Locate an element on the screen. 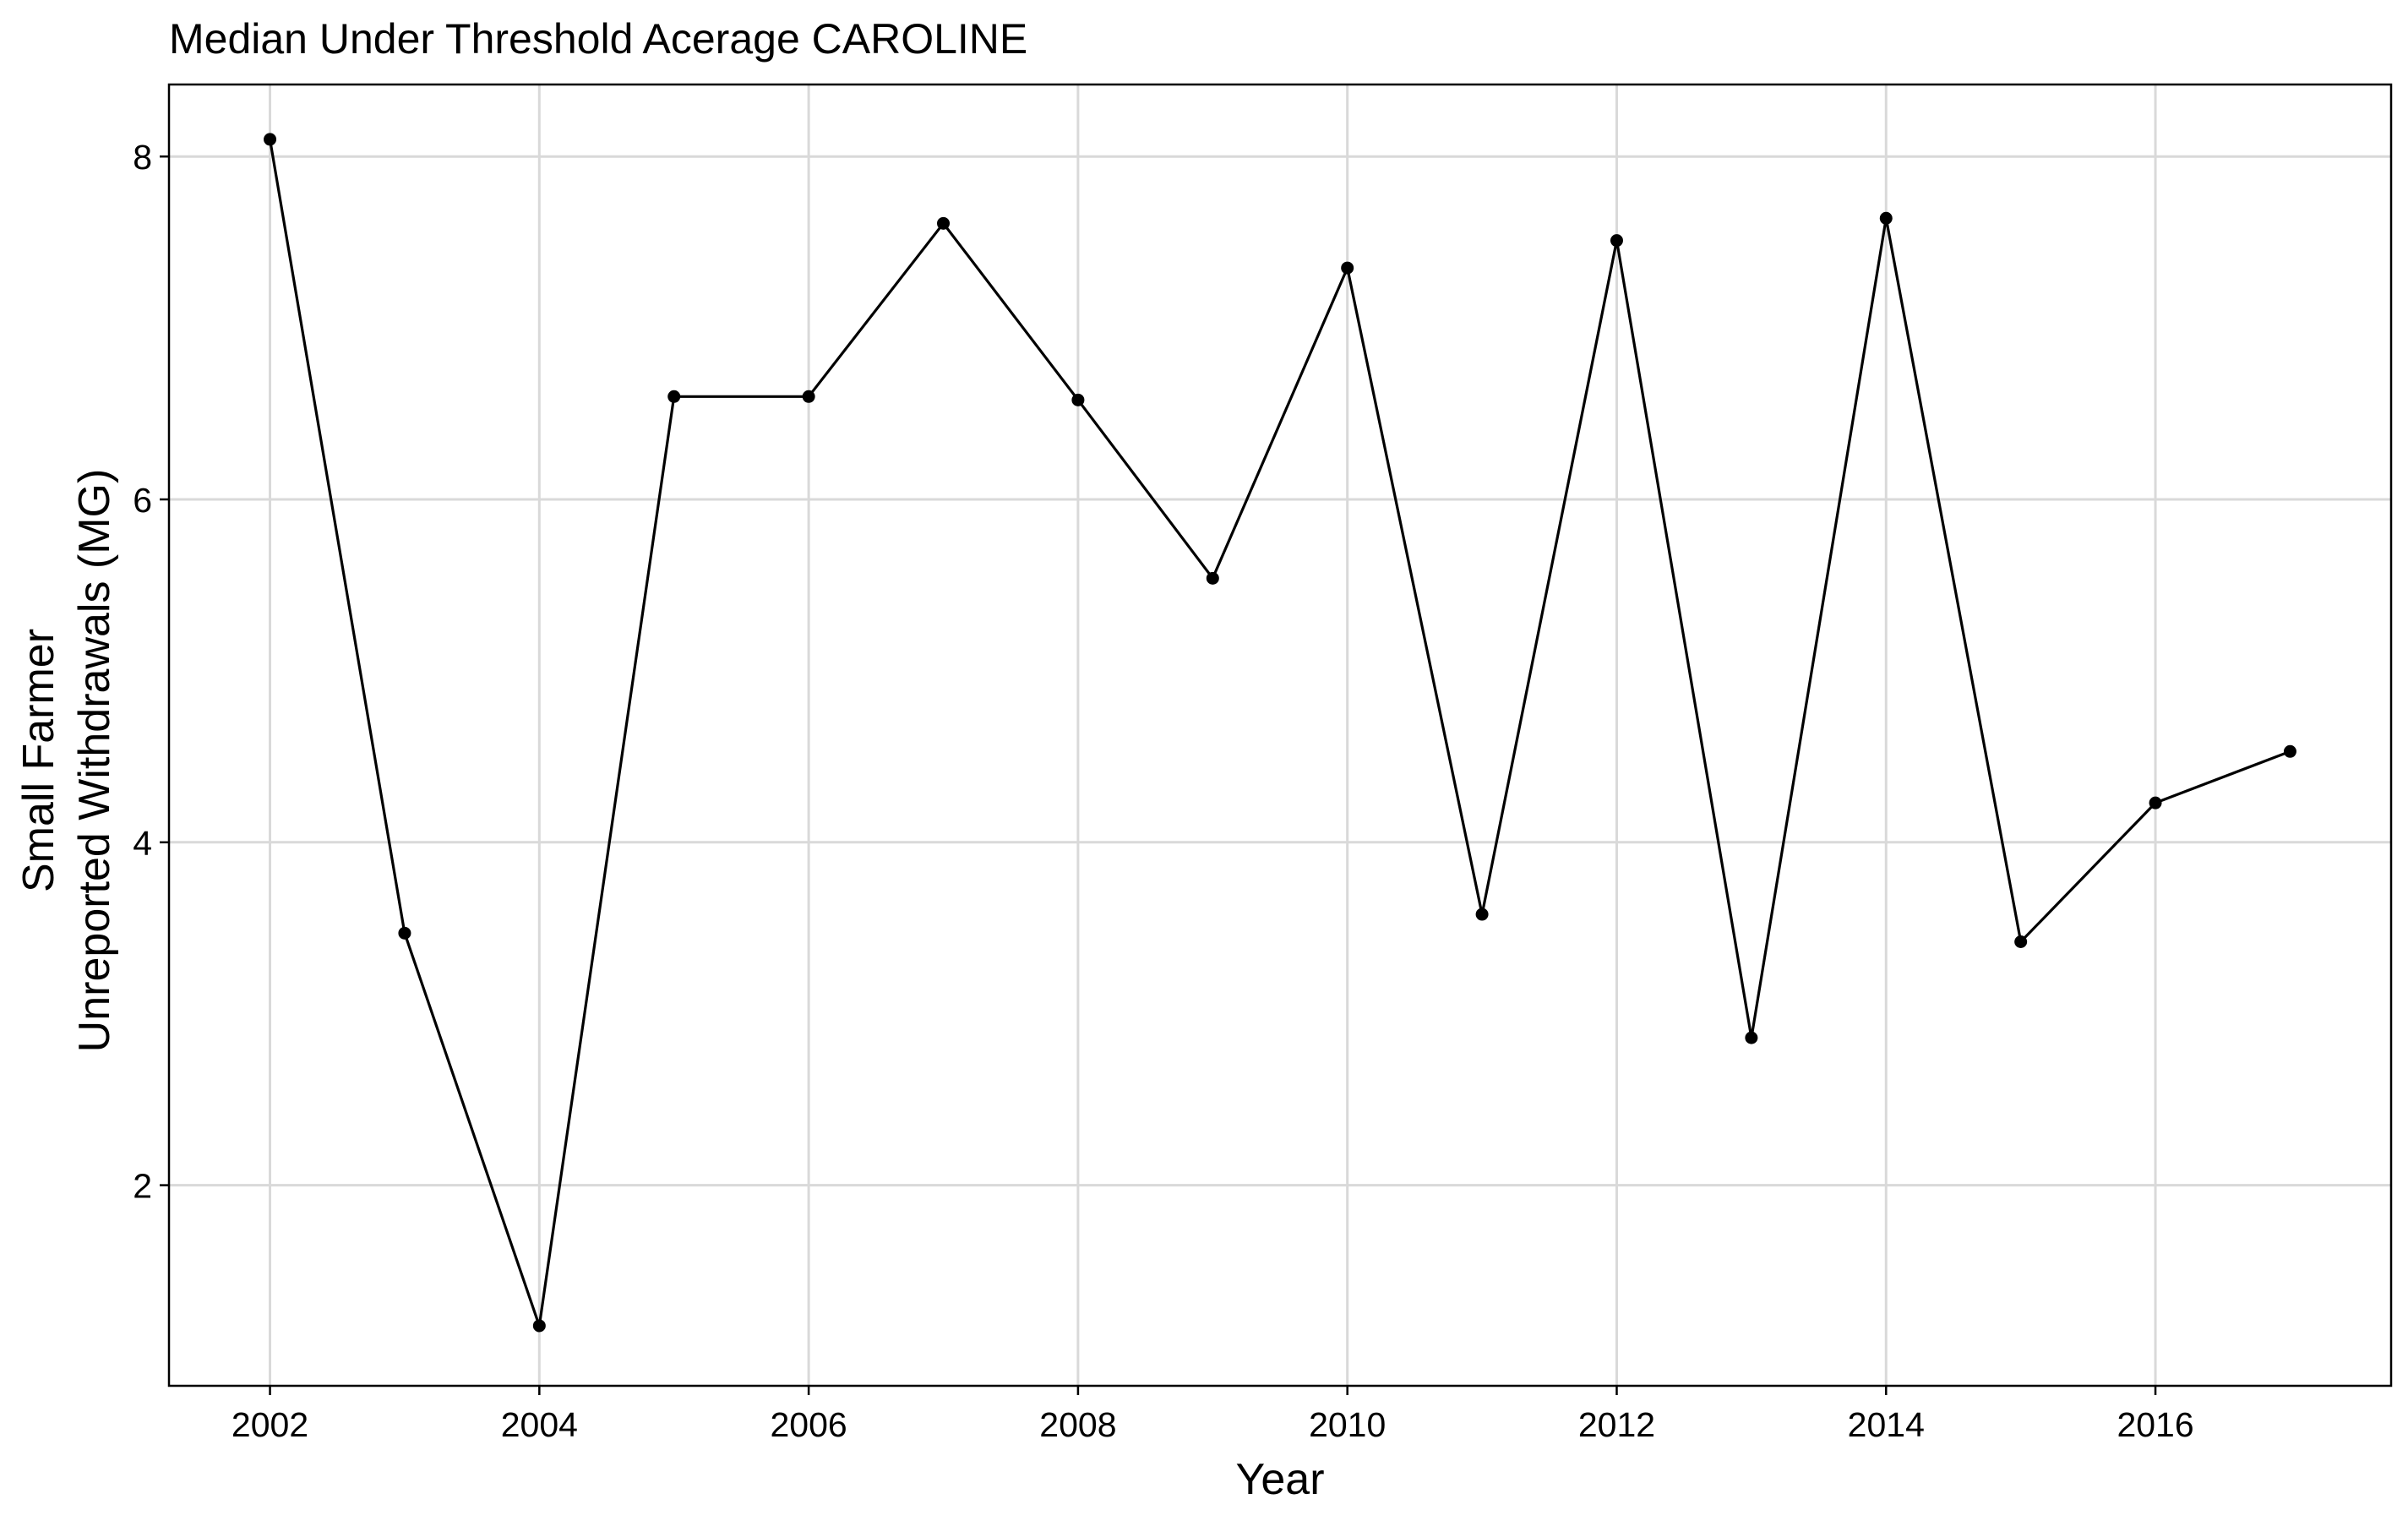 Image resolution: width=2408 pixels, height=1521 pixels. x-tick-label: 2002 is located at coordinates (270, 1424).